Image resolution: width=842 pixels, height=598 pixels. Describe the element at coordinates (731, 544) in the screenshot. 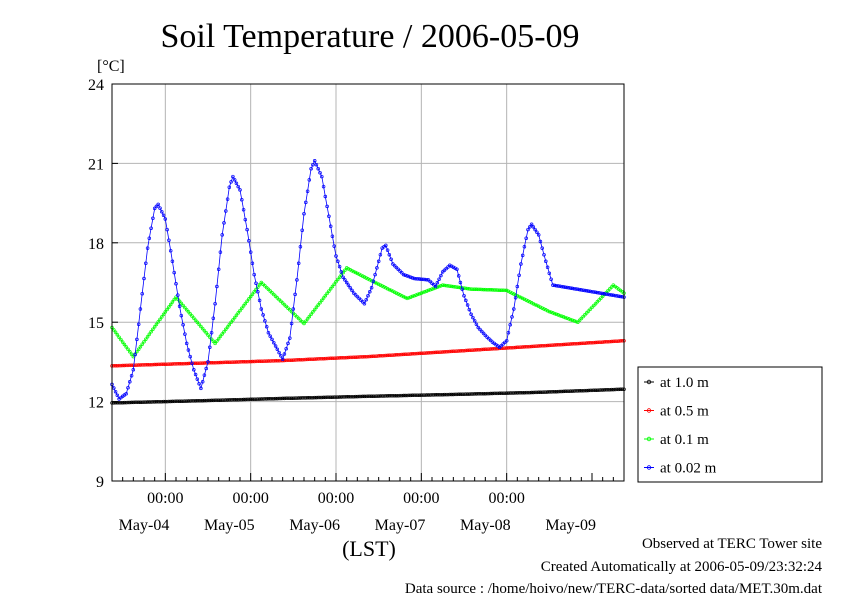

I see `footer-site: Observed at TERC Tower site` at that location.